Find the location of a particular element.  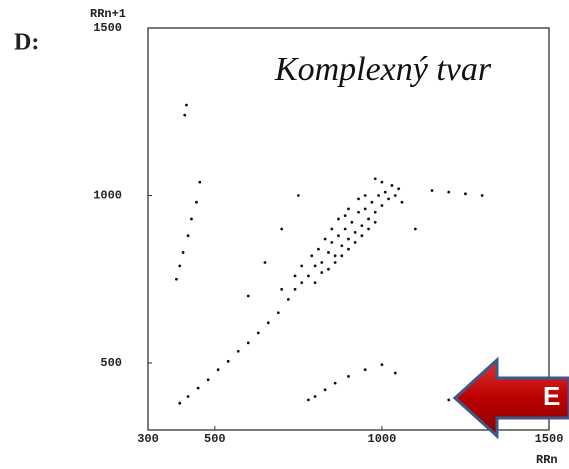

y-tick-label: 1000 is located at coordinates (107, 196).